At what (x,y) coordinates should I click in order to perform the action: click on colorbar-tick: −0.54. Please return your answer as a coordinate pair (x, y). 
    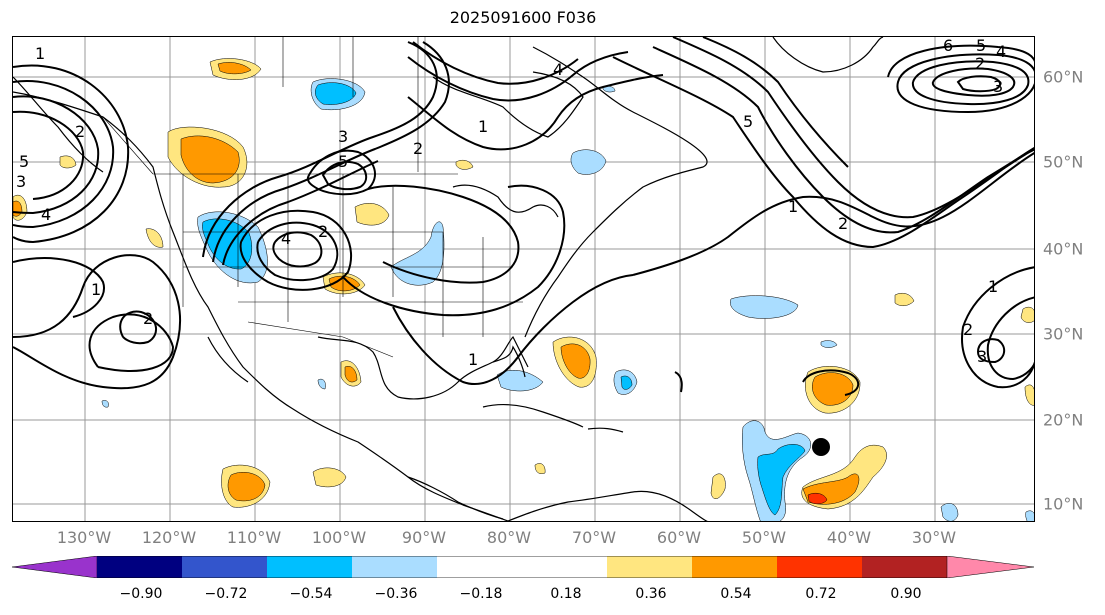
    Looking at the image, I should click on (311, 594).